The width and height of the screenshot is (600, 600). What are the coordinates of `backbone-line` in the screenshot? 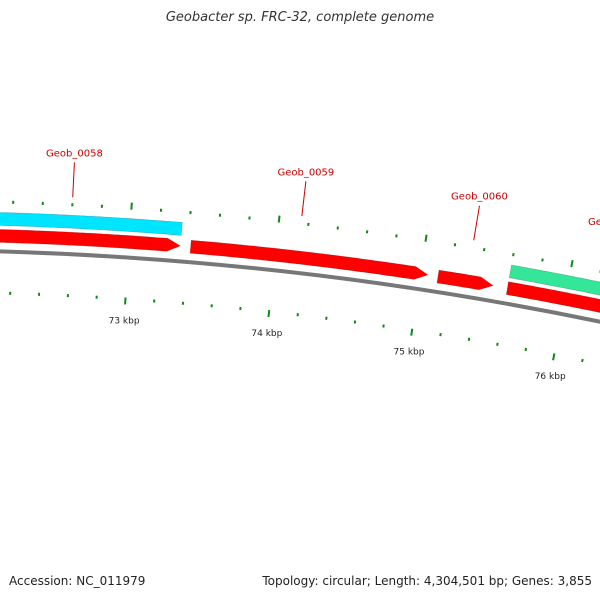 It's located at (300, 286).